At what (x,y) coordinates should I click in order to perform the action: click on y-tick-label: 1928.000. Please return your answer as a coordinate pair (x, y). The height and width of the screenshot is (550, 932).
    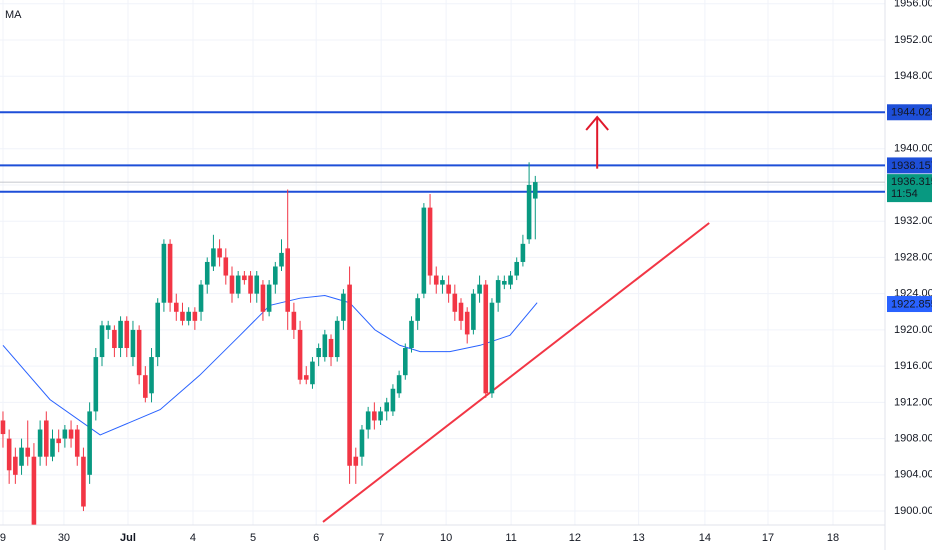
    Looking at the image, I should click on (913, 257).